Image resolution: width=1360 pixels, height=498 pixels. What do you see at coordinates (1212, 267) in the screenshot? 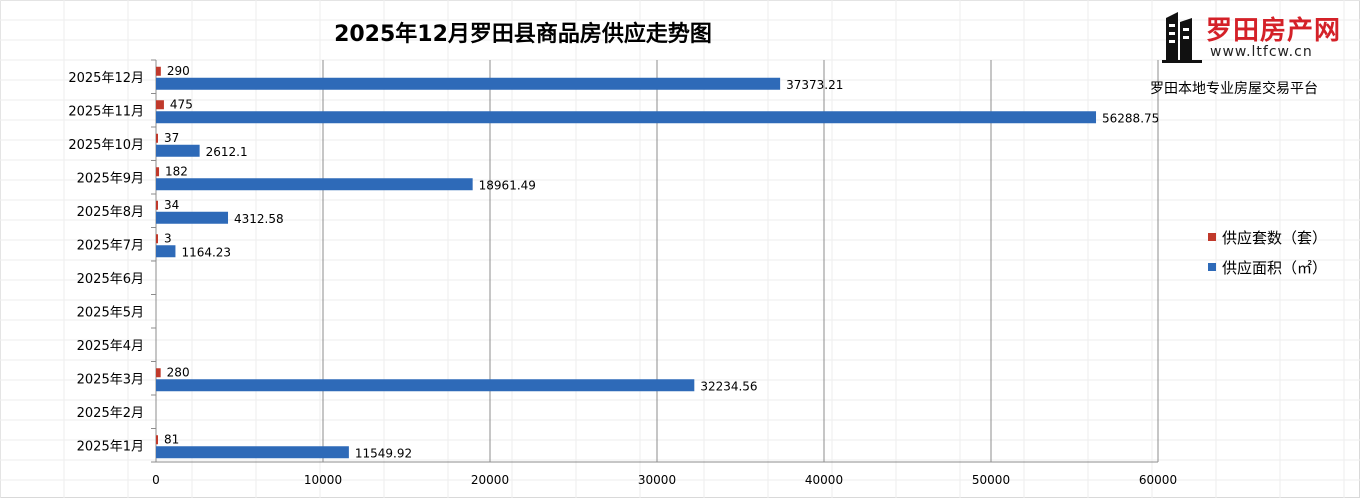
I see `legend-swatch-area` at bounding box center [1212, 267].